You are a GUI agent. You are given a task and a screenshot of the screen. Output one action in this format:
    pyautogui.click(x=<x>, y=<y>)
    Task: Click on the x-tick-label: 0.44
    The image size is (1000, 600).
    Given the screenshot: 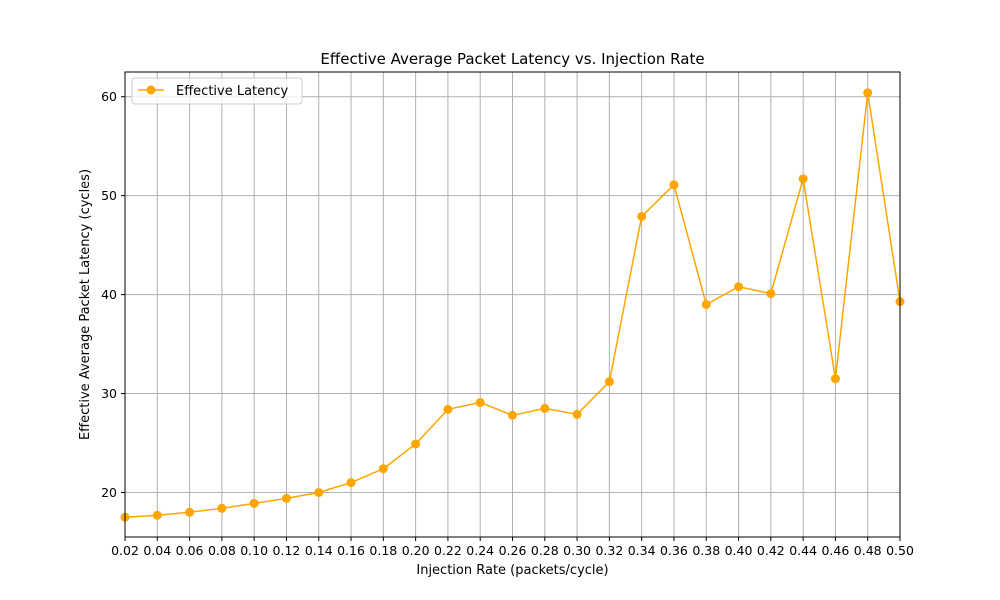 What is the action you would take?
    pyautogui.click(x=803, y=550)
    